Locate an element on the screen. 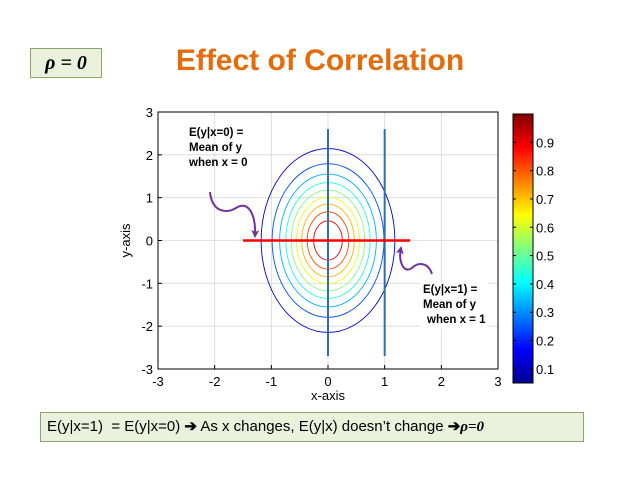 Image resolution: width=638 pixels, height=493 pixels. x-tick-label: -1 is located at coordinates (272, 381).